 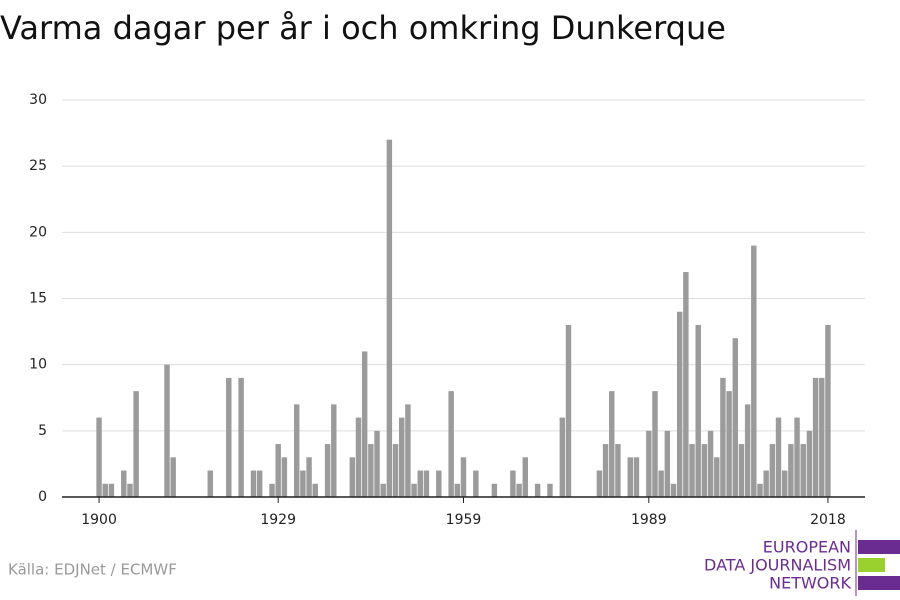 I want to click on x-tick-label: 2018, so click(x=828, y=520).